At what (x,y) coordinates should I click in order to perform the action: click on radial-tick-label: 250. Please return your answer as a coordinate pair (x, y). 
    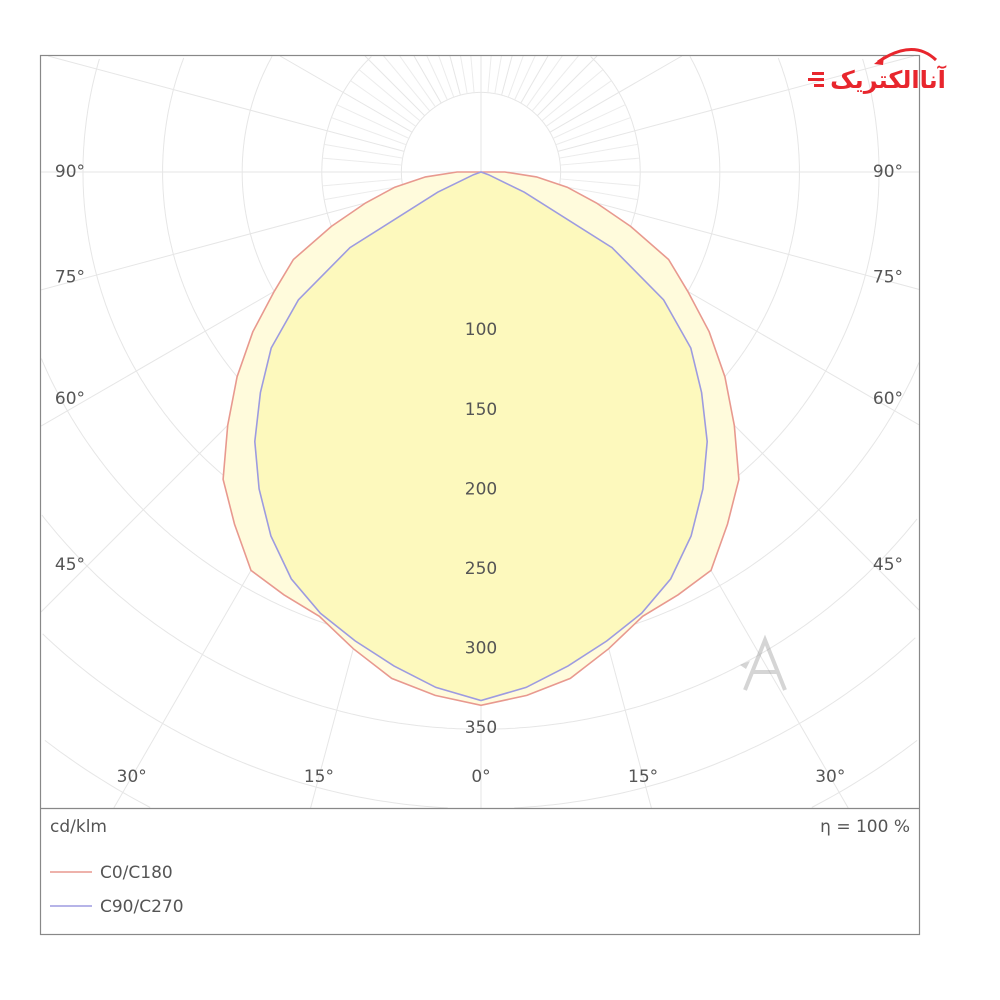
    Looking at the image, I should click on (481, 569).